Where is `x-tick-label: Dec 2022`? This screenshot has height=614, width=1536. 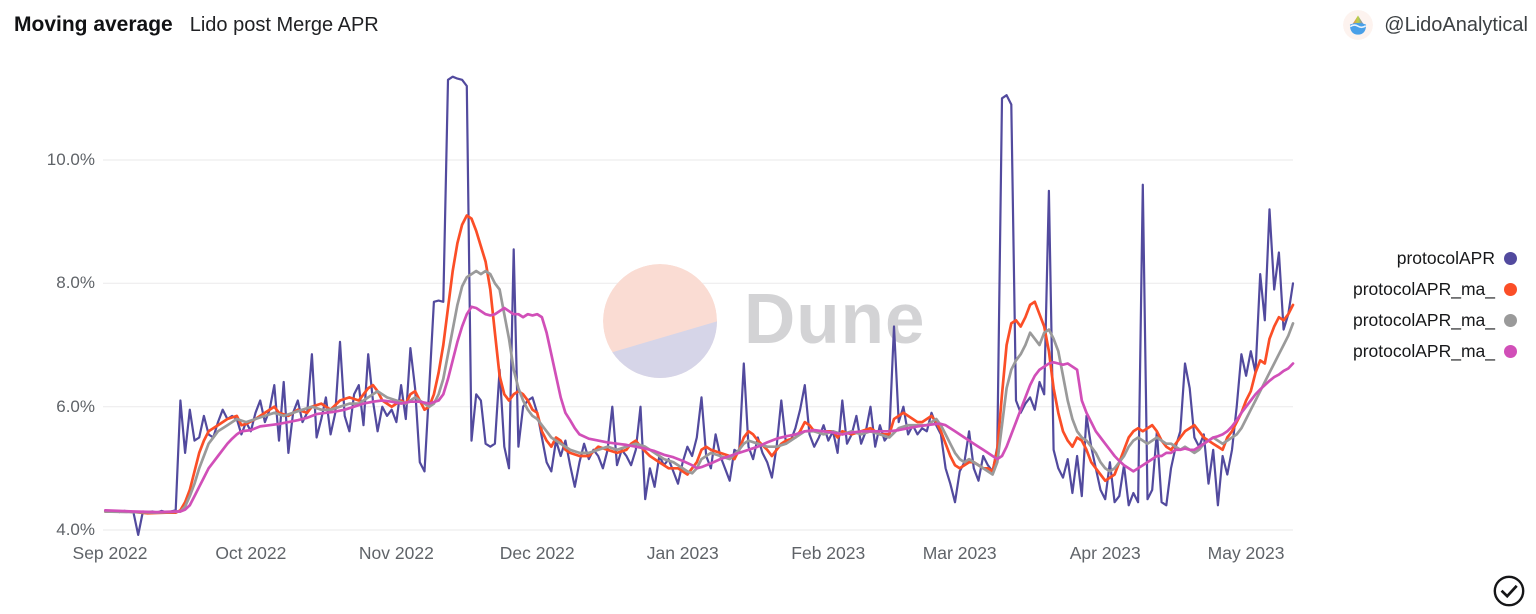
x-tick-label: Dec 2022 is located at coordinates (537, 553).